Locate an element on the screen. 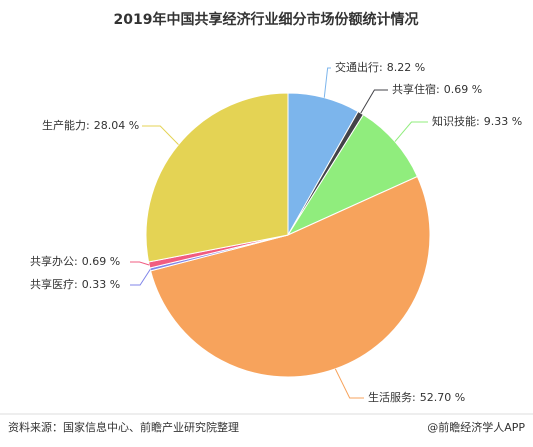 This screenshot has height=447, width=533. data-label: 生产能力: 28.04 % is located at coordinates (90, 125).